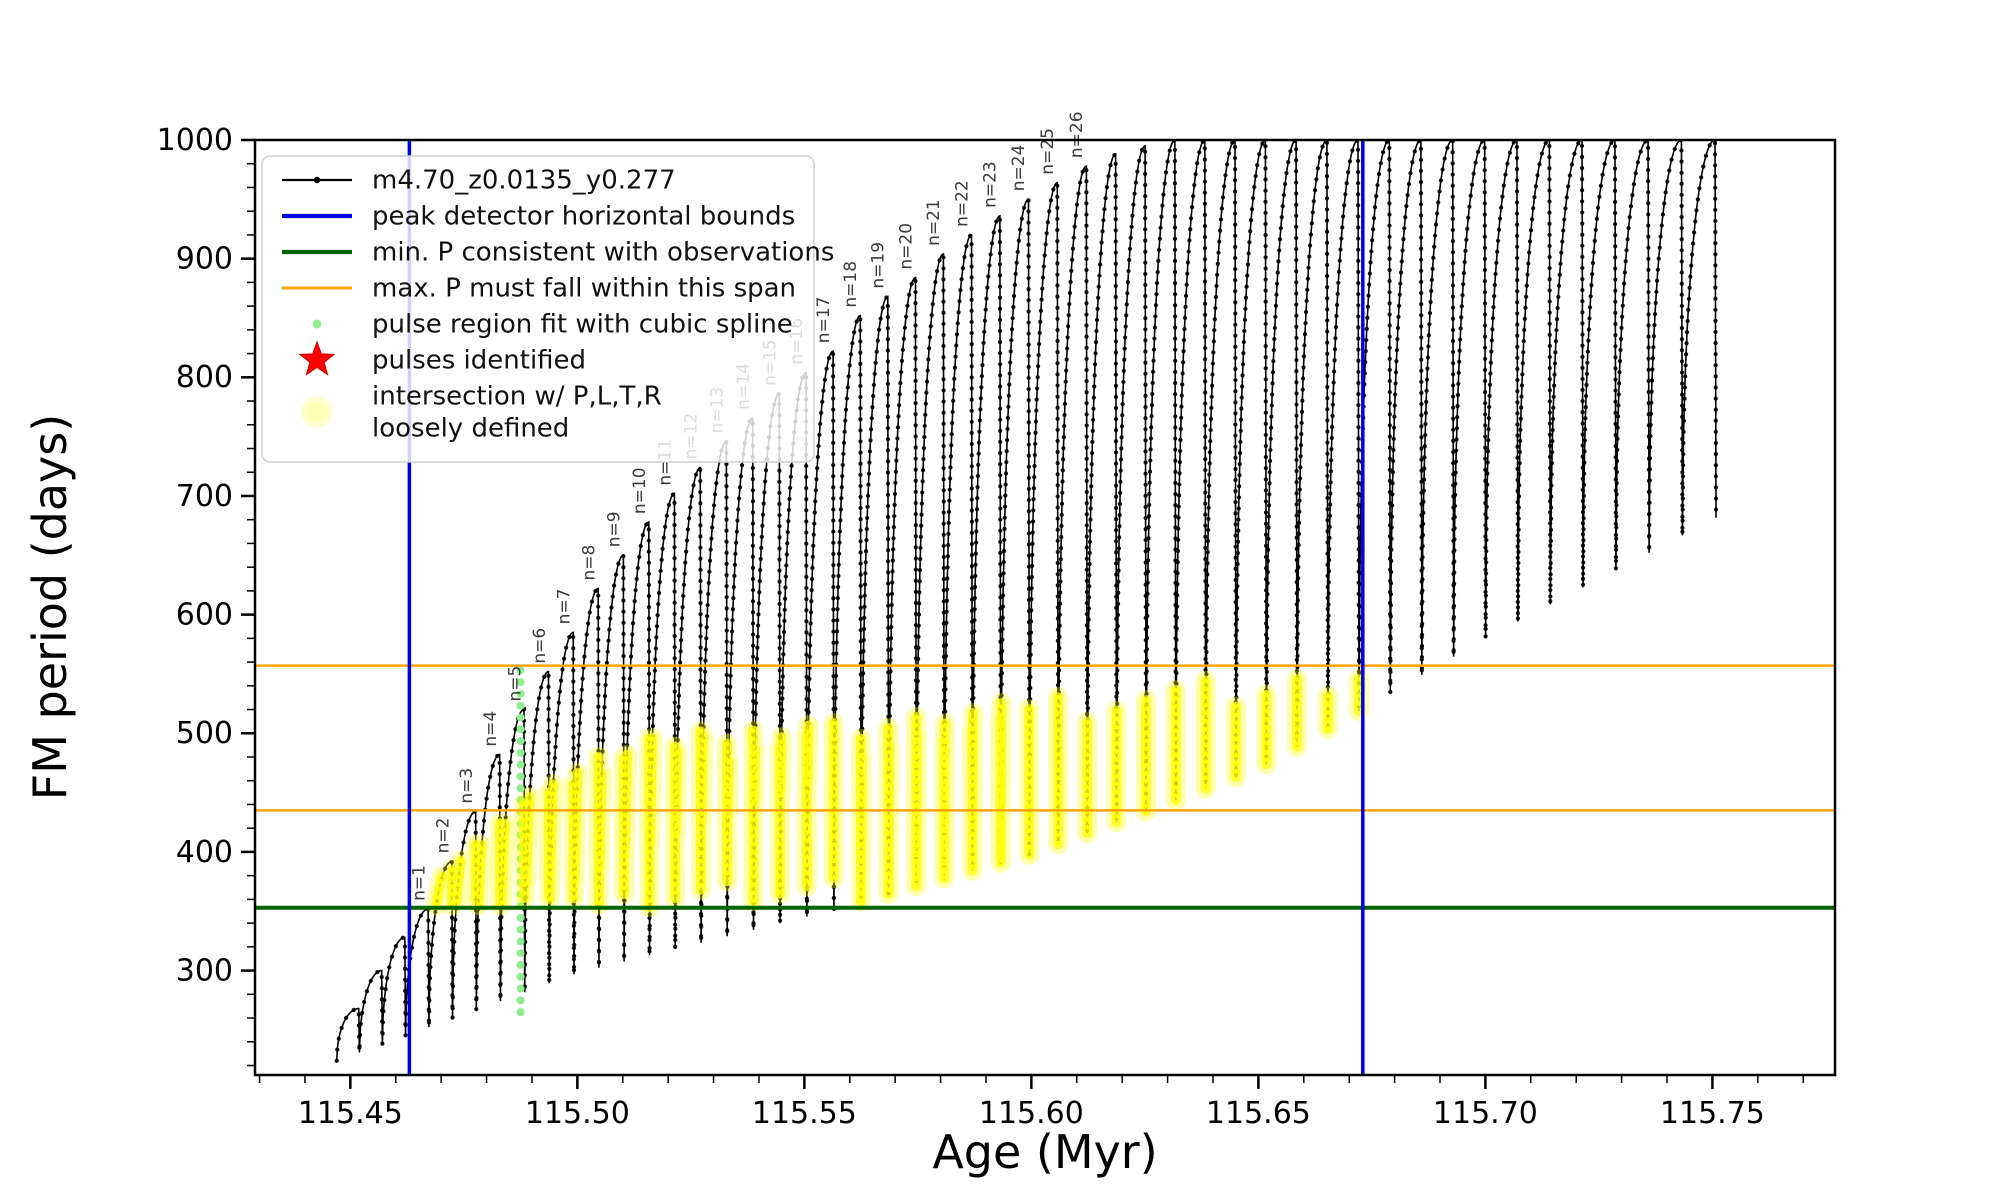 The image size is (2000, 1200). What do you see at coordinates (479, 361) in the screenshot?
I see `legend-entry-label: pulses identified` at bounding box center [479, 361].